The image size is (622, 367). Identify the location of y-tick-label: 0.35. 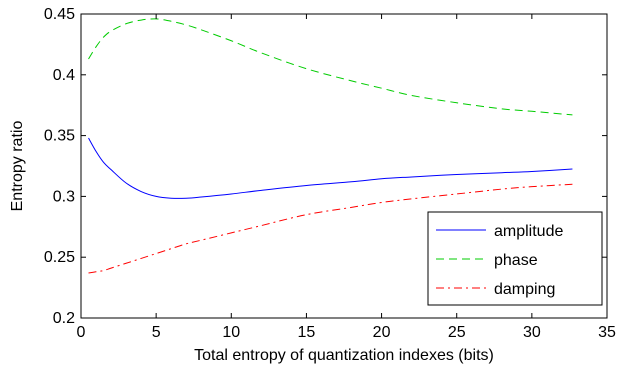
(59, 136).